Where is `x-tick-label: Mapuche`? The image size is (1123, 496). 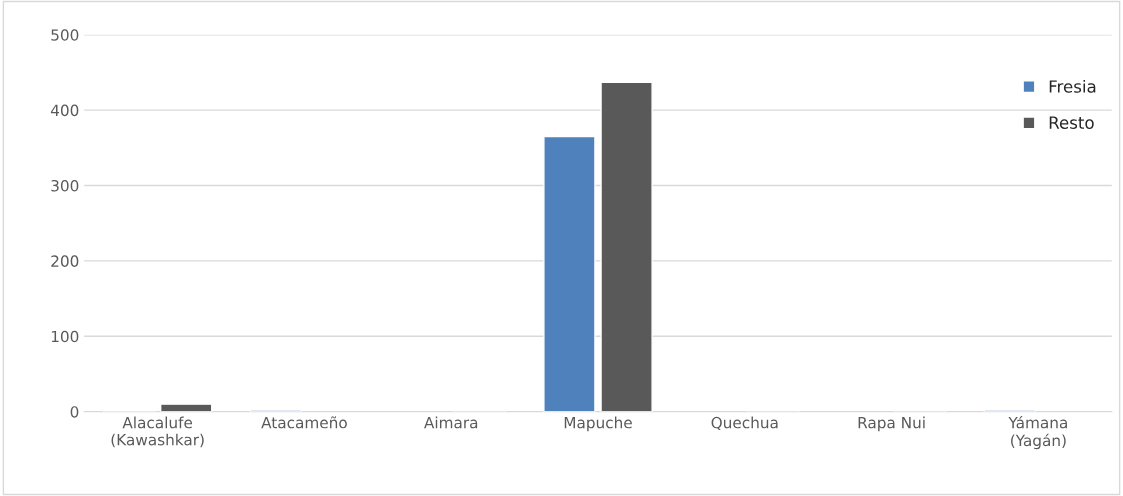
x-tick-label: Mapuche is located at coordinates (598, 424).